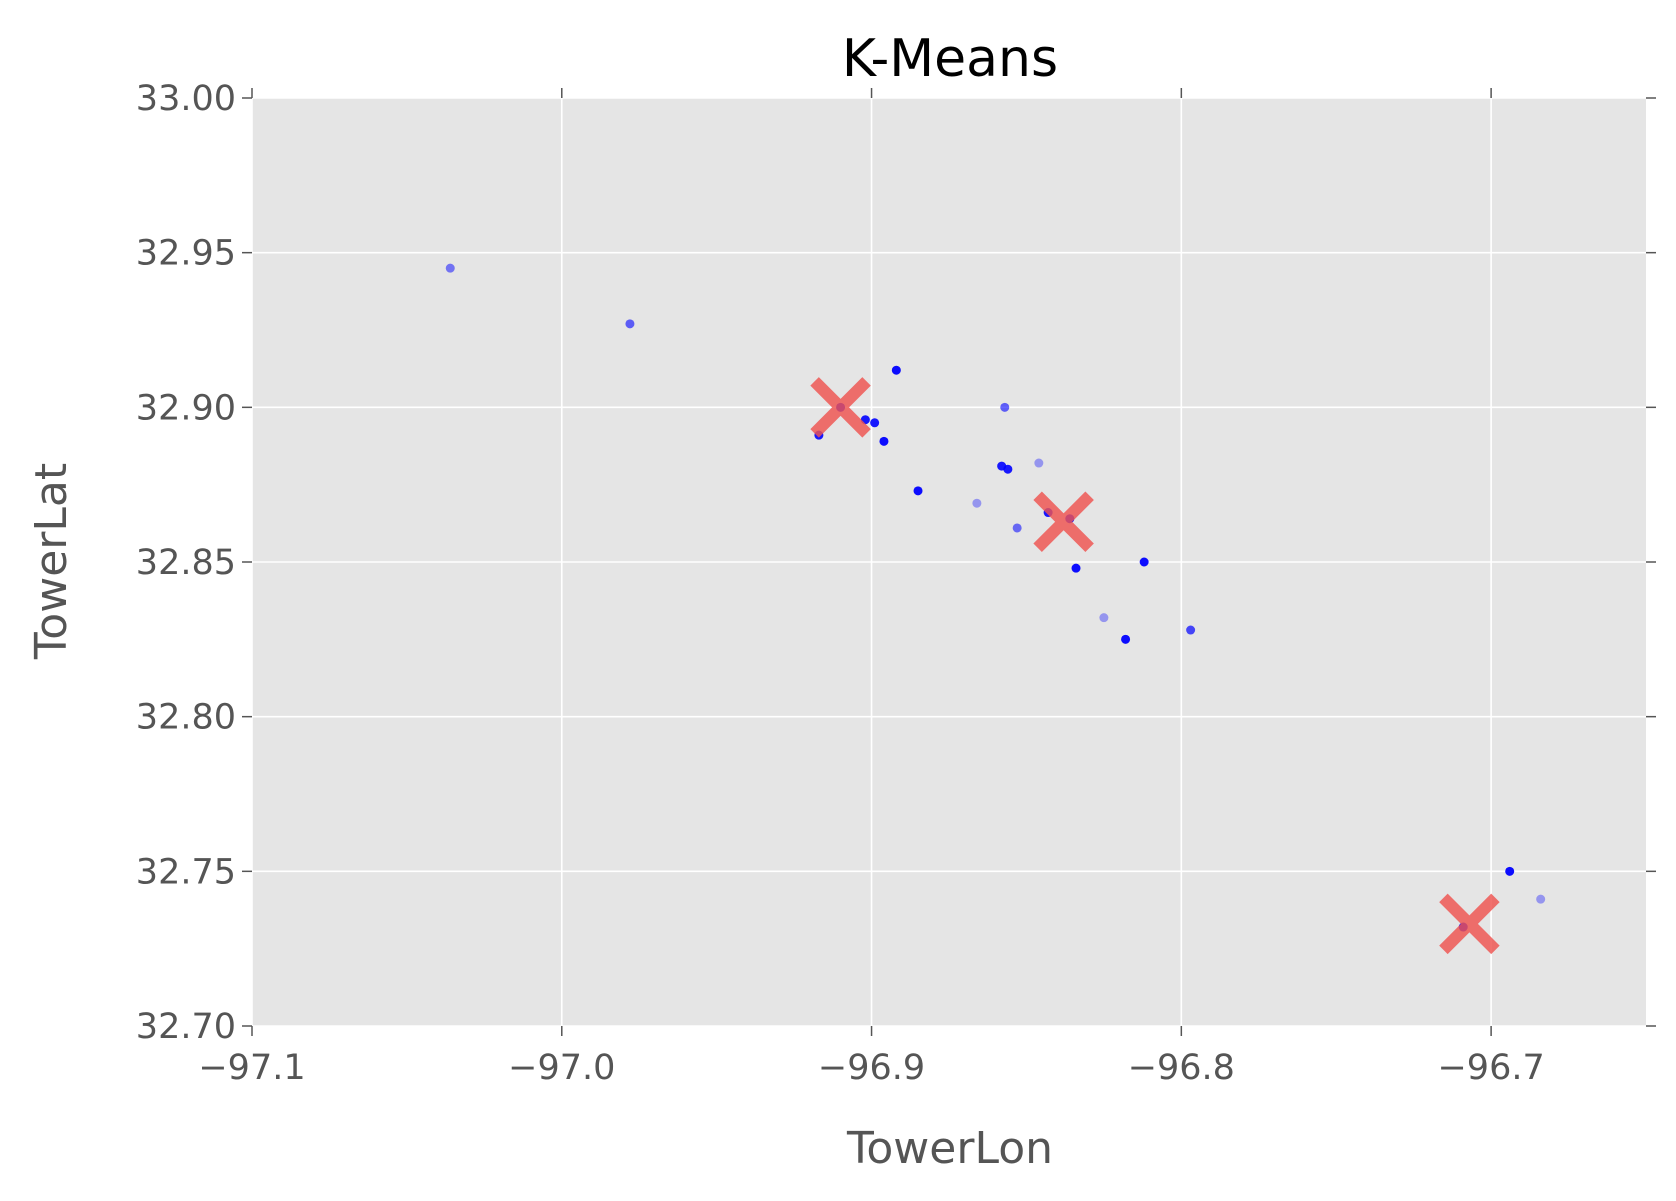 The width and height of the screenshot is (1676, 1201). I want to click on y-tick-label: 32.70, so click(186, 1027).